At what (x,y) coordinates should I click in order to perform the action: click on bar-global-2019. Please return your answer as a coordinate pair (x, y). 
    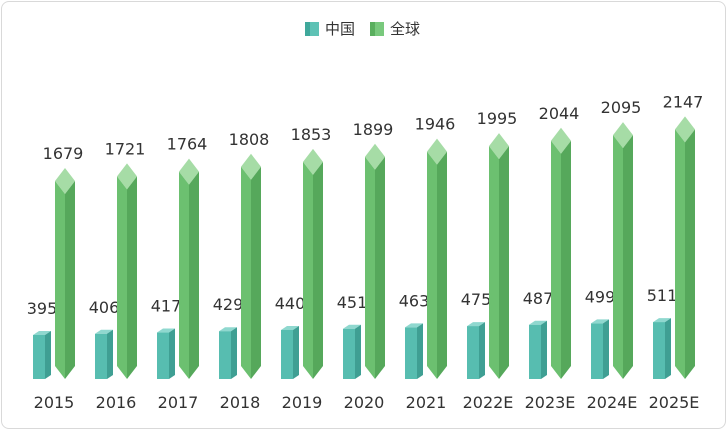
    Looking at the image, I should click on (313, 263).